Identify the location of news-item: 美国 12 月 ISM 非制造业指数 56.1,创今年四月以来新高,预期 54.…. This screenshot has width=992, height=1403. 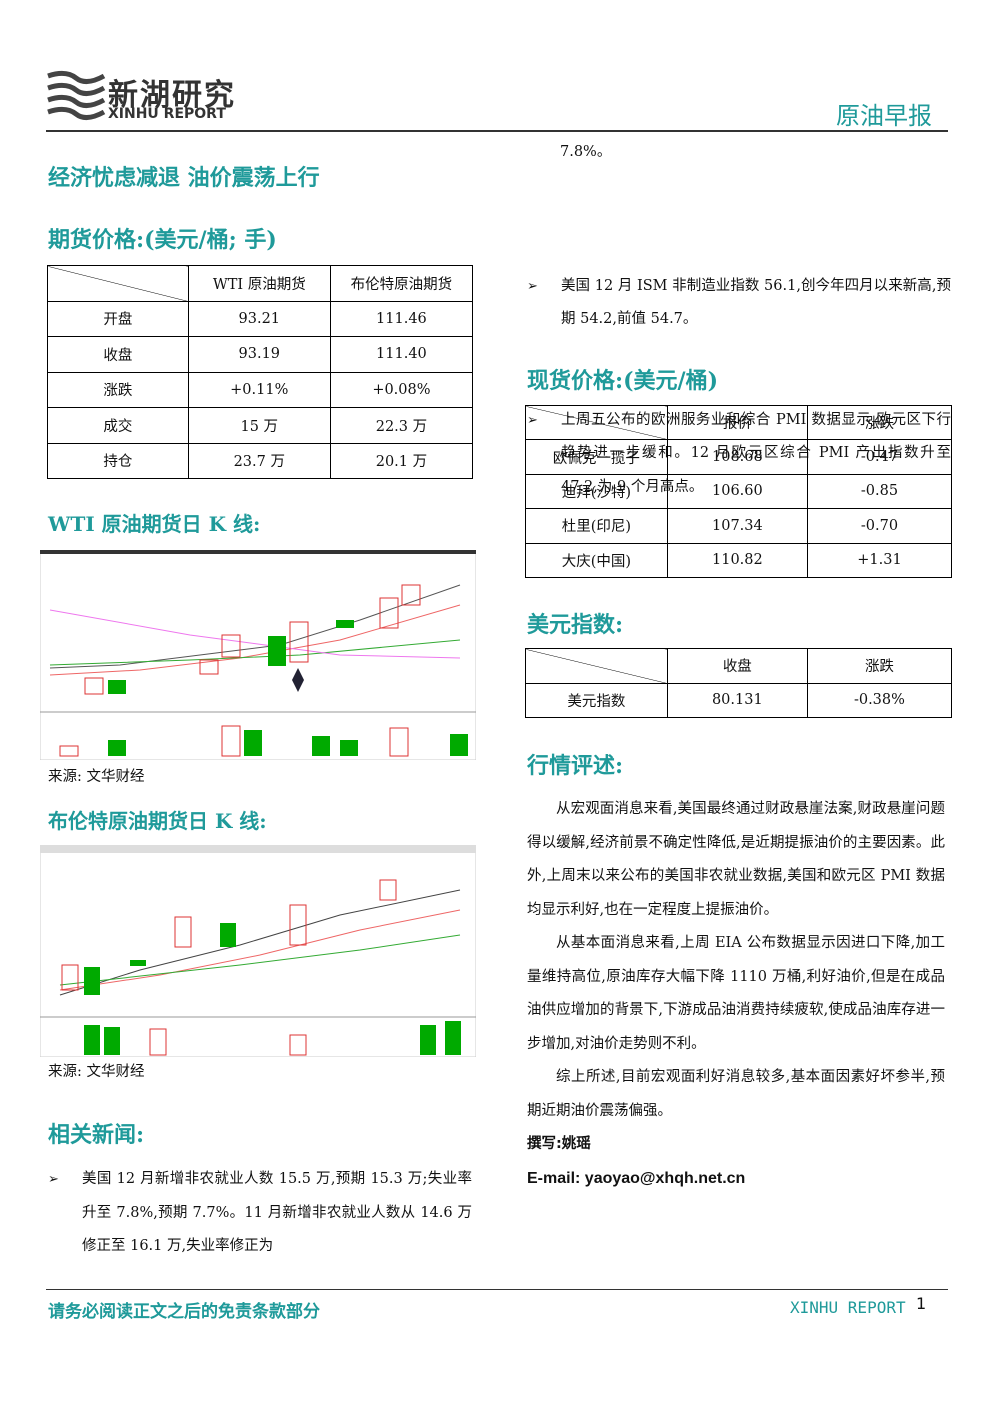
(739, 303).